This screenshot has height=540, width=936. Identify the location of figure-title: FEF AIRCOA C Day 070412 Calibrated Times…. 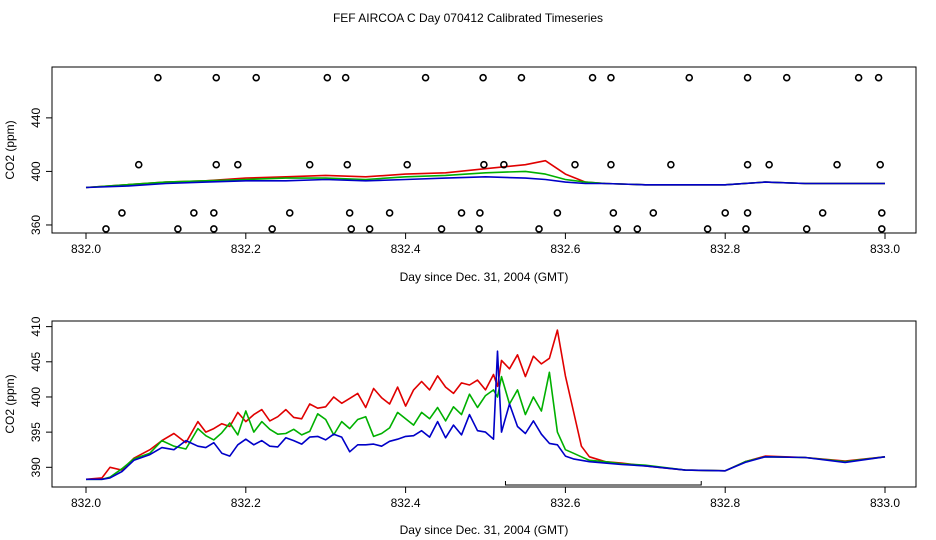
(468, 18).